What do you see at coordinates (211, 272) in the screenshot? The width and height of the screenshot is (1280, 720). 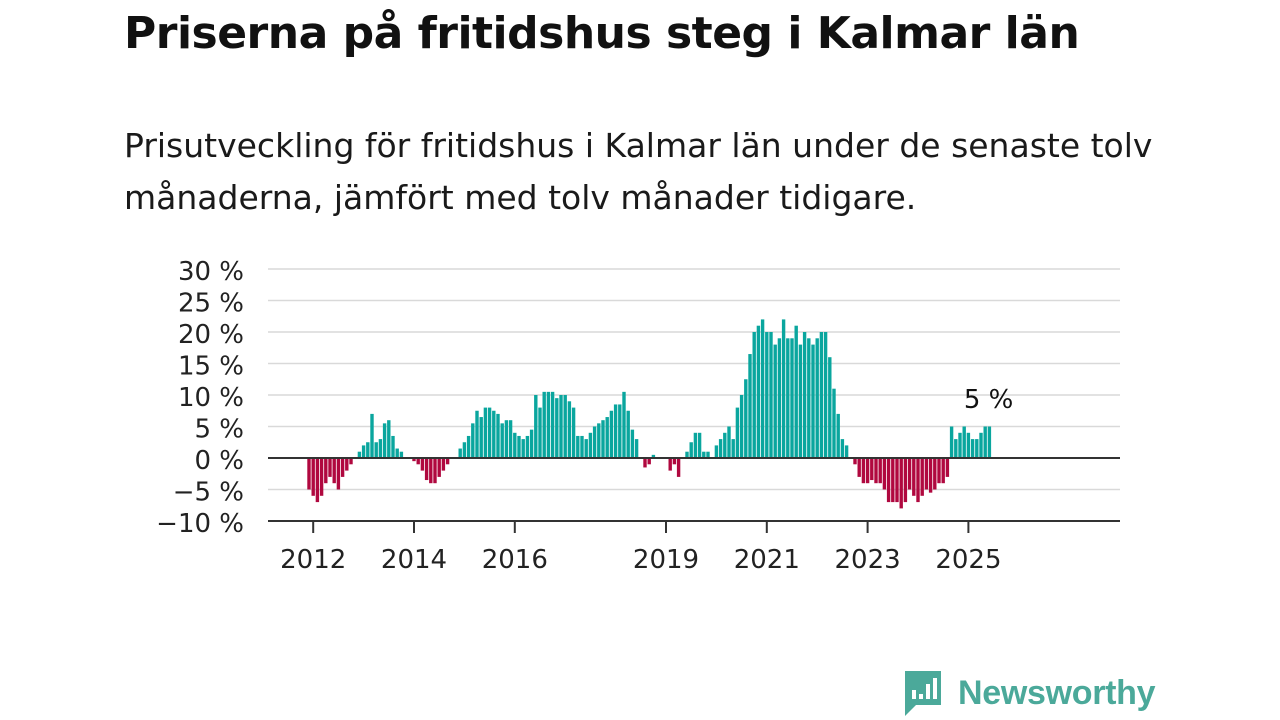 I see `y-tick-label: 30 %` at bounding box center [211, 272].